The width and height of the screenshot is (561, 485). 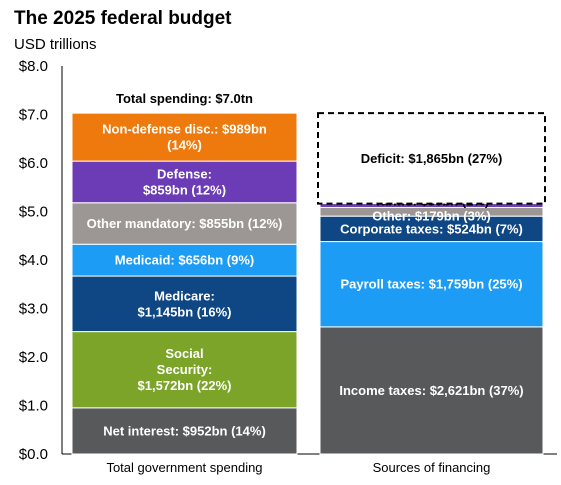 What do you see at coordinates (185, 385) in the screenshot?
I see `segment-label: $1,572bn (22%)` at bounding box center [185, 385].